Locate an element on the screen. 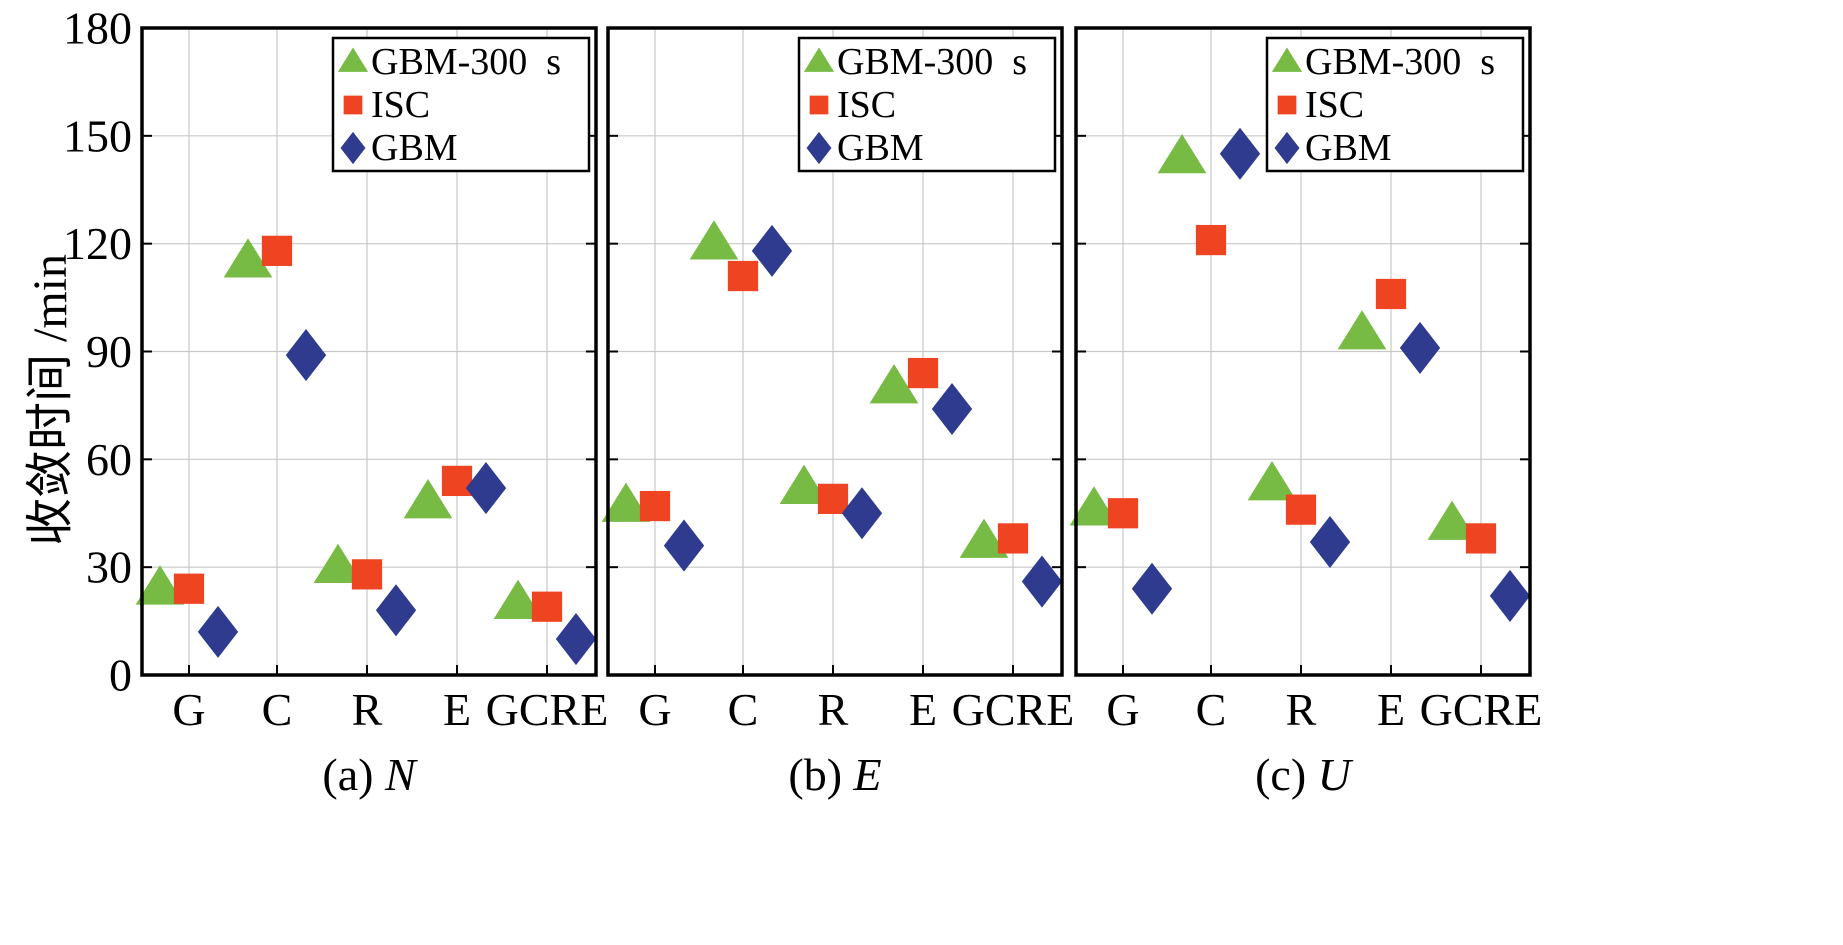 The width and height of the screenshot is (1843, 945). panel-caption: (c) U is located at coordinates (1304, 774).